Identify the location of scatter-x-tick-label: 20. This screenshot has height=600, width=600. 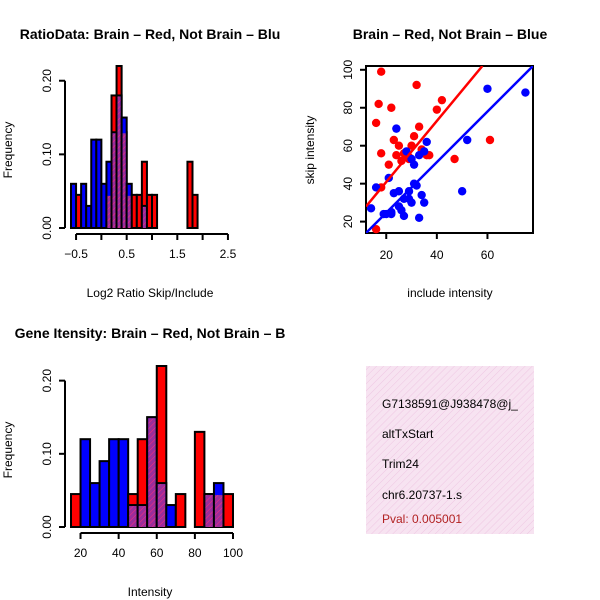
(387, 255).